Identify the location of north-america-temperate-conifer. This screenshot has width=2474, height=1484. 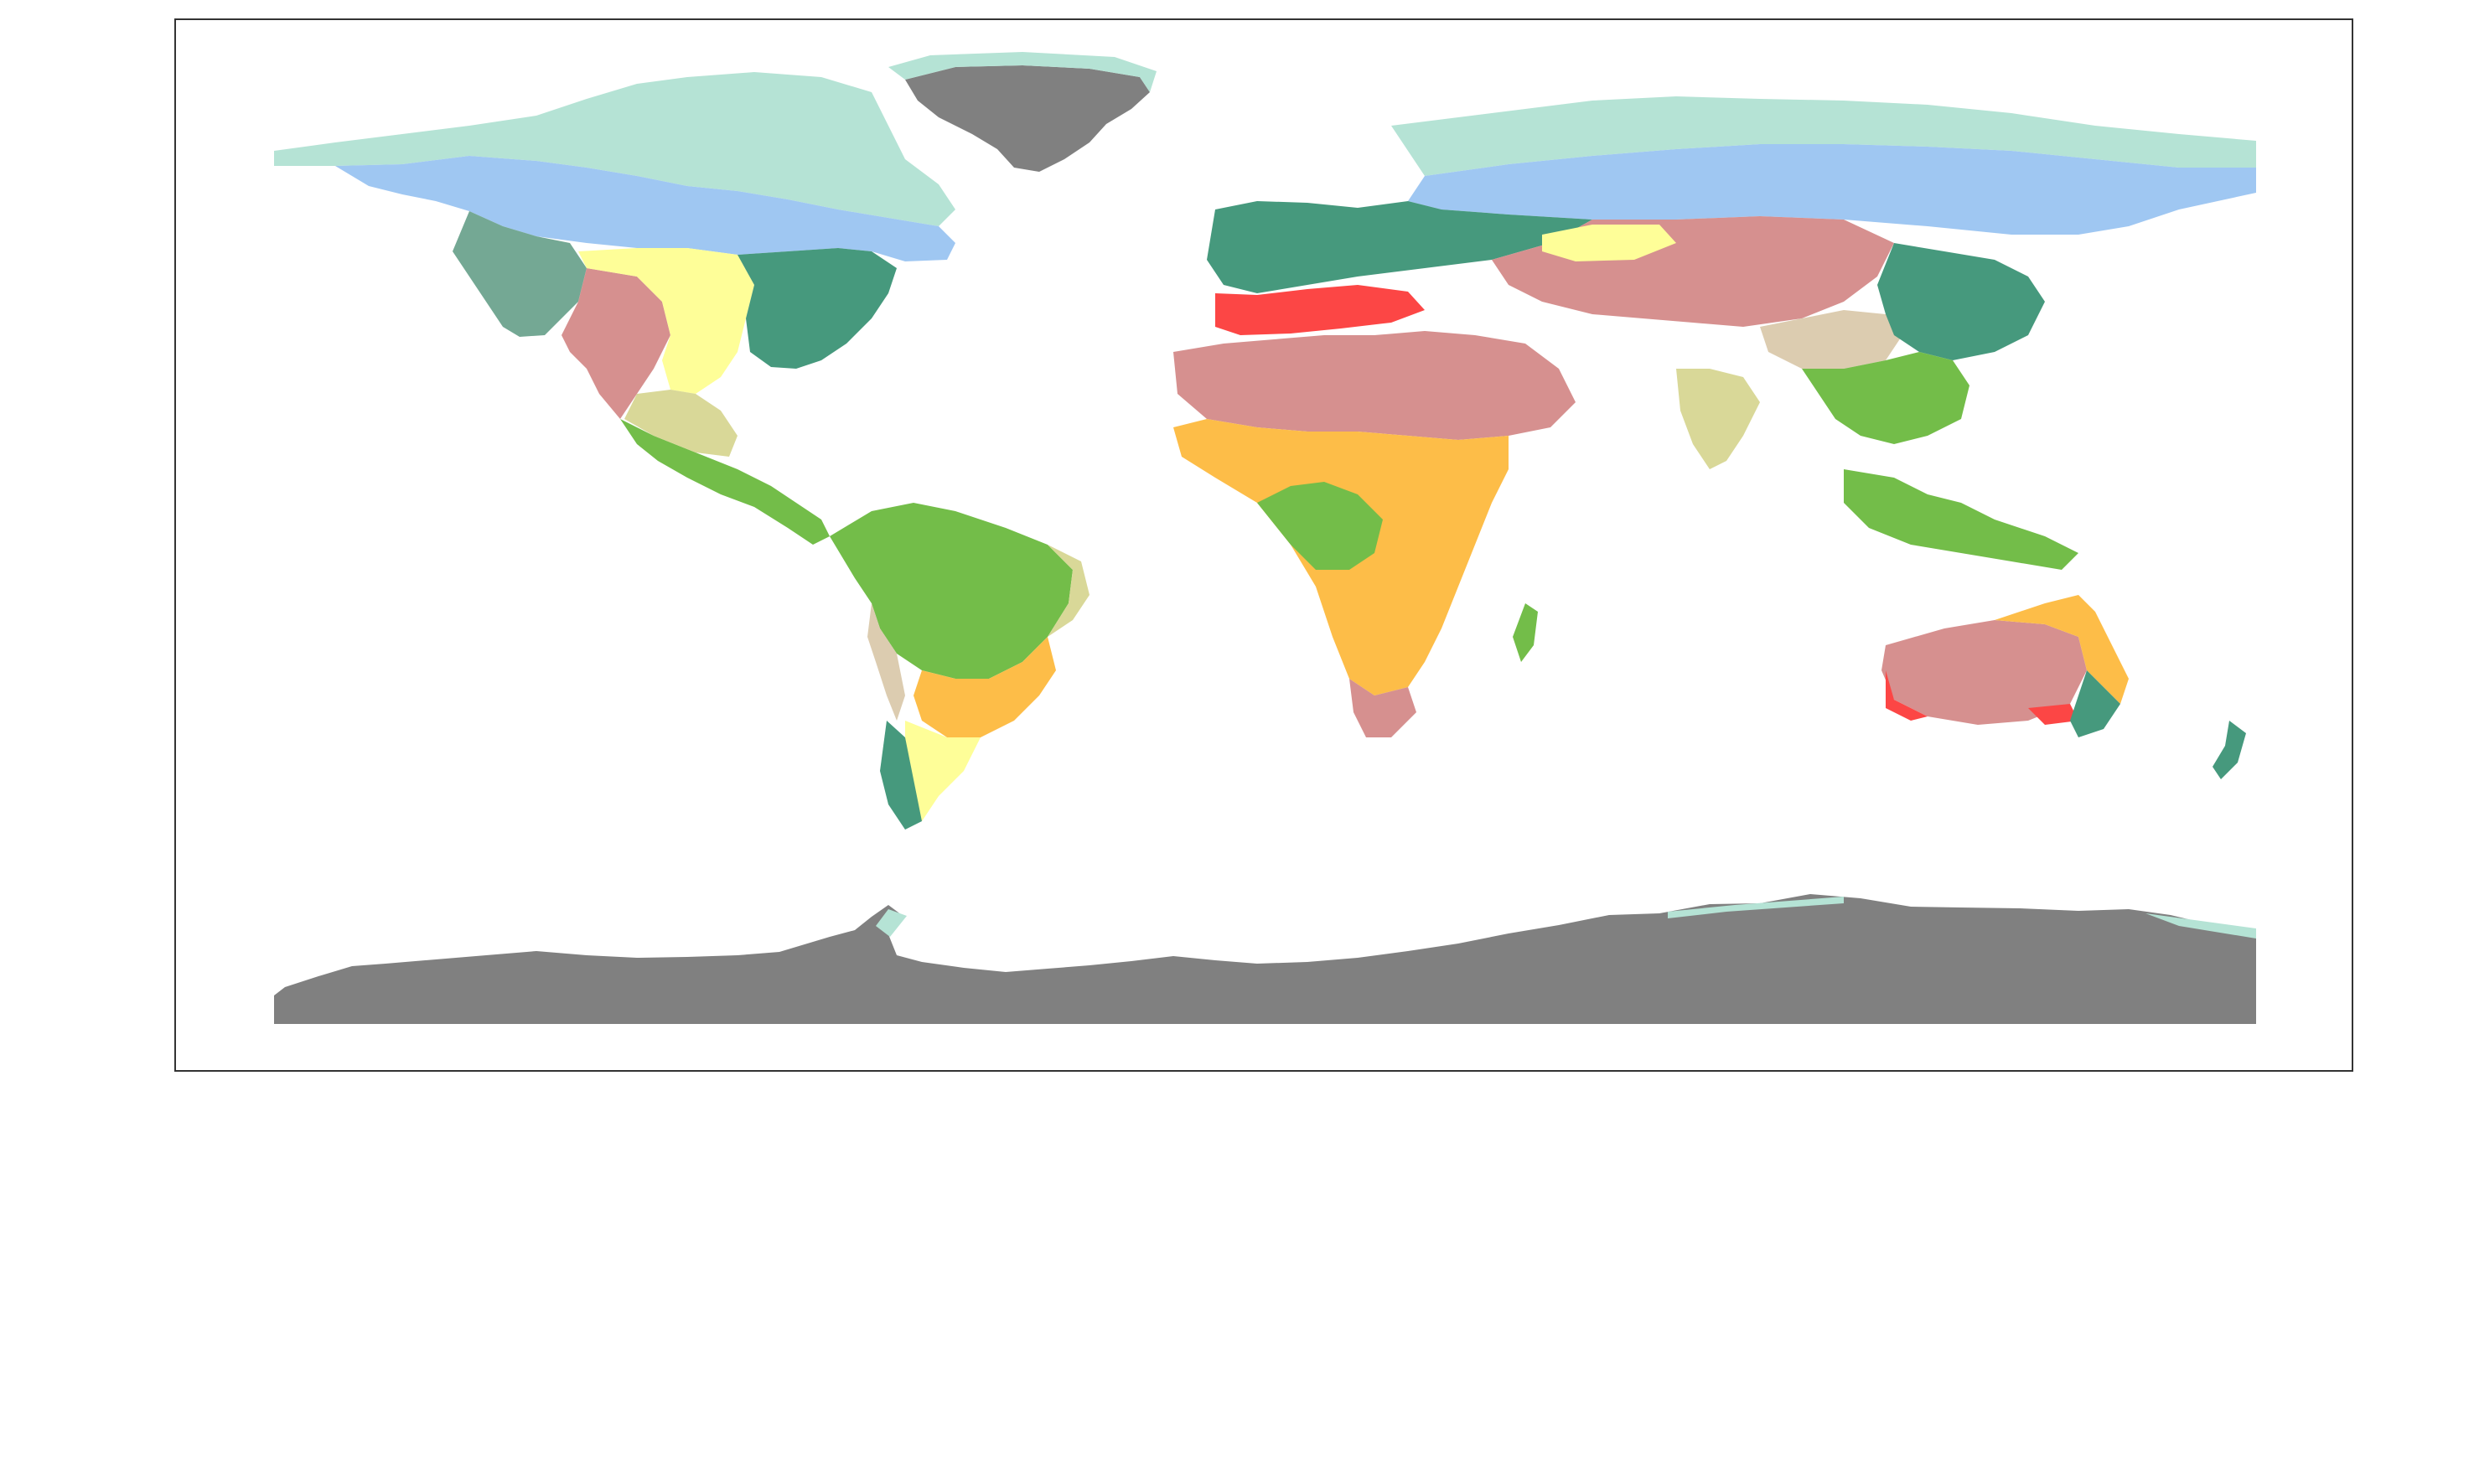
(520, 274).